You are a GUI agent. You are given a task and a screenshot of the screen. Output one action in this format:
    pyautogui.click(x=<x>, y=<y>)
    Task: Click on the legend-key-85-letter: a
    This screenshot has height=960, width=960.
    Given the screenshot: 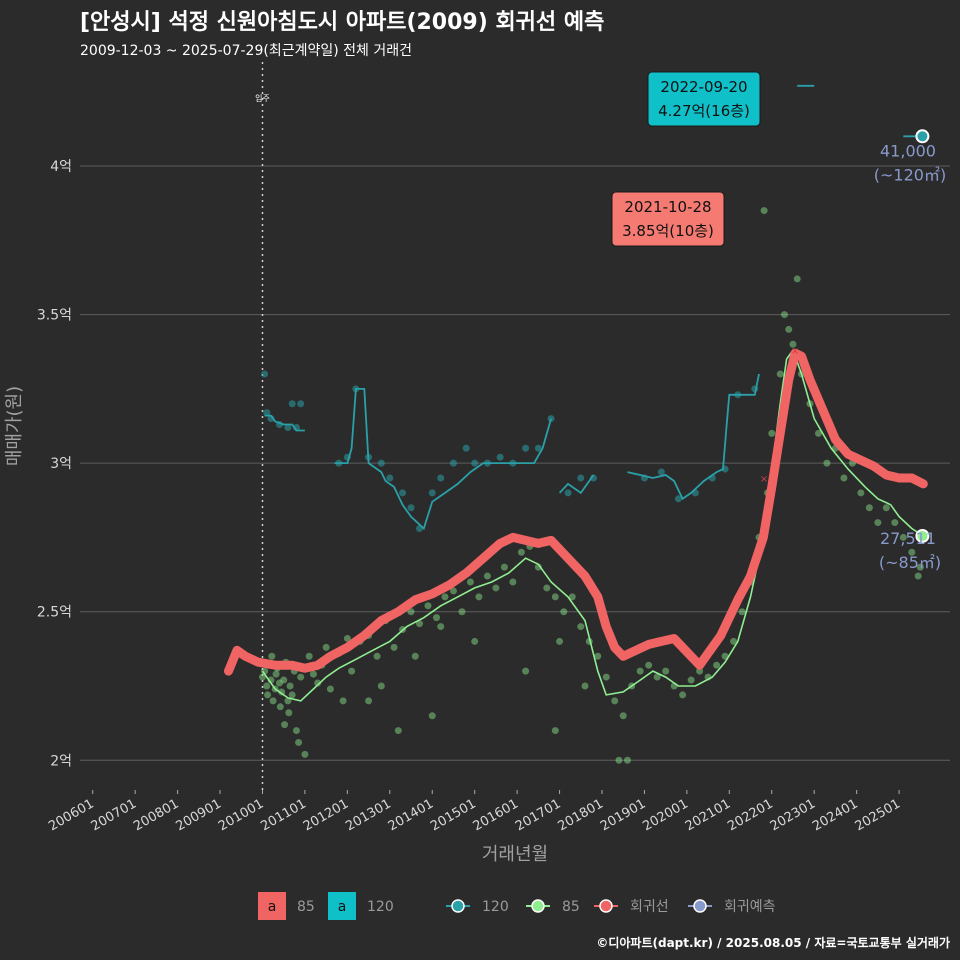 What is the action you would take?
    pyautogui.click(x=272, y=907)
    